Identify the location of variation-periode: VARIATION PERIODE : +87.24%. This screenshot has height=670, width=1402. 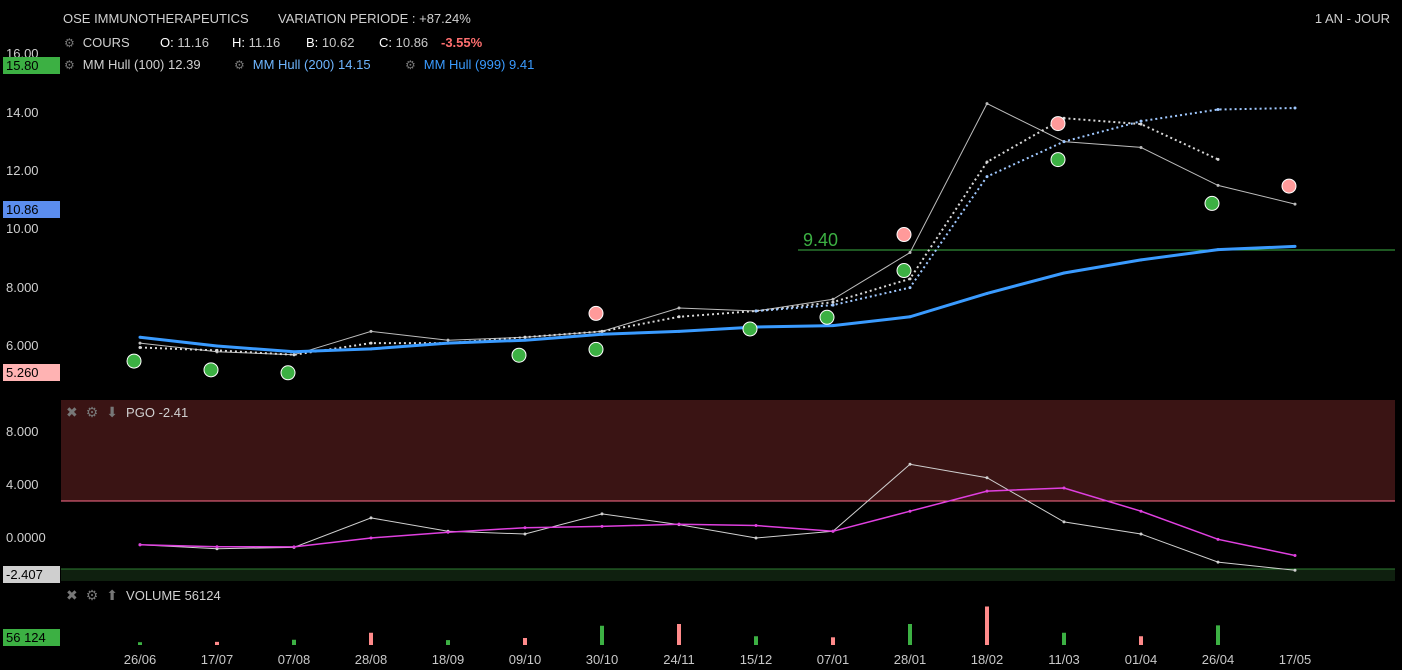
(374, 18).